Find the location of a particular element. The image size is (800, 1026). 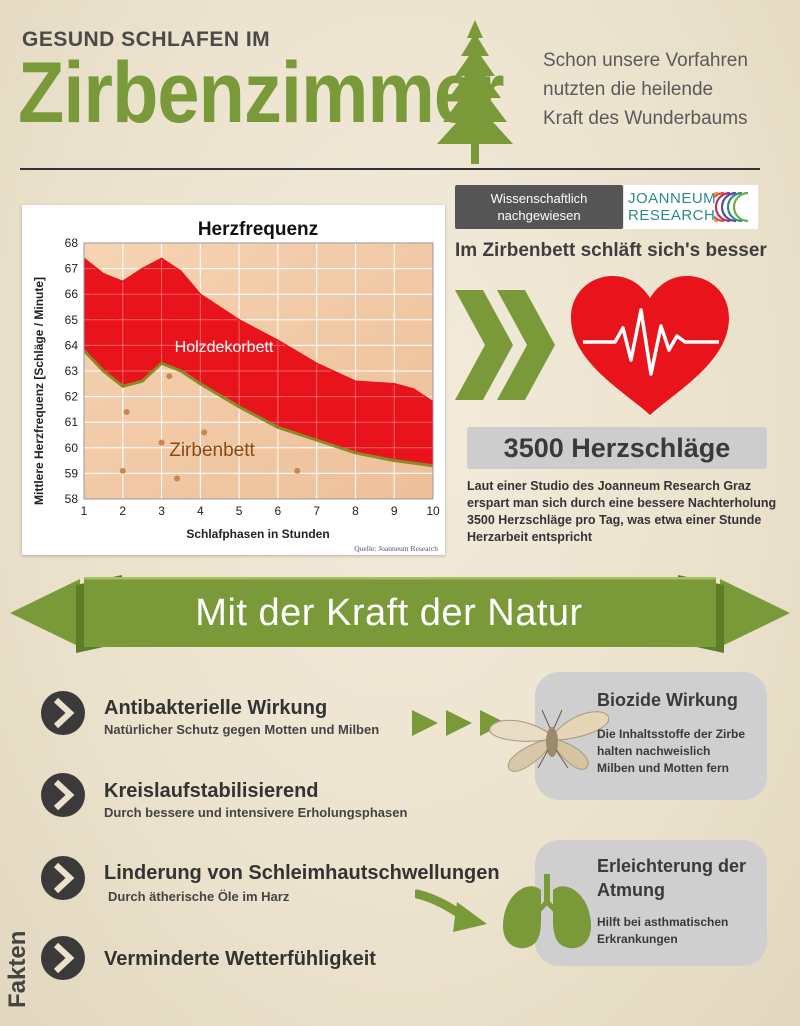

card-line: Hilft bei asthmatischen is located at coordinates (663, 922).